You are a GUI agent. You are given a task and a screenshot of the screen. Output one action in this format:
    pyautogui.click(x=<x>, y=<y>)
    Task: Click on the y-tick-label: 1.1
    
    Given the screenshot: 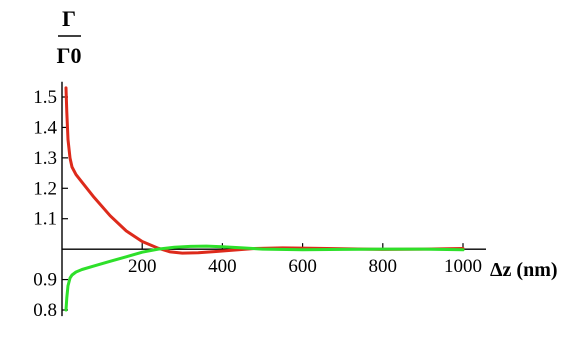 What is the action you would take?
    pyautogui.click(x=45, y=219)
    